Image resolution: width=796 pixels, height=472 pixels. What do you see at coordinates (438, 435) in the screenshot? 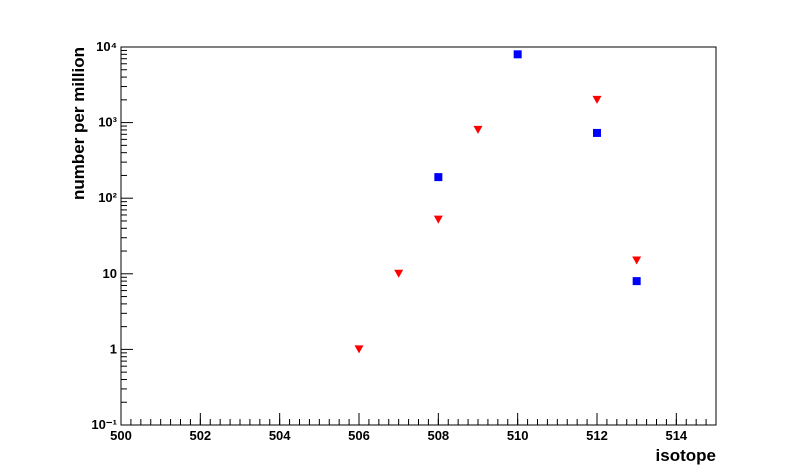
I see `x-tick-label: 508` at bounding box center [438, 435].